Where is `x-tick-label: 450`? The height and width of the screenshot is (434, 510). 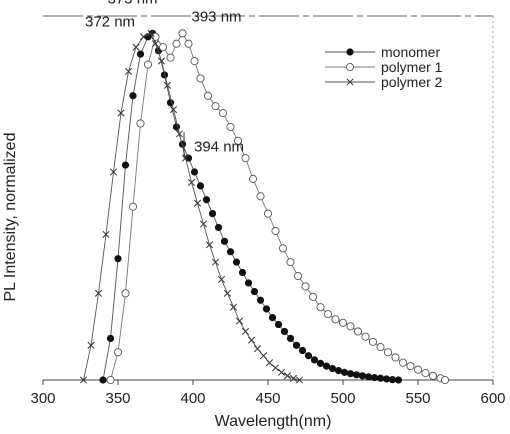
x-tick-label: 450 is located at coordinates (267, 398).